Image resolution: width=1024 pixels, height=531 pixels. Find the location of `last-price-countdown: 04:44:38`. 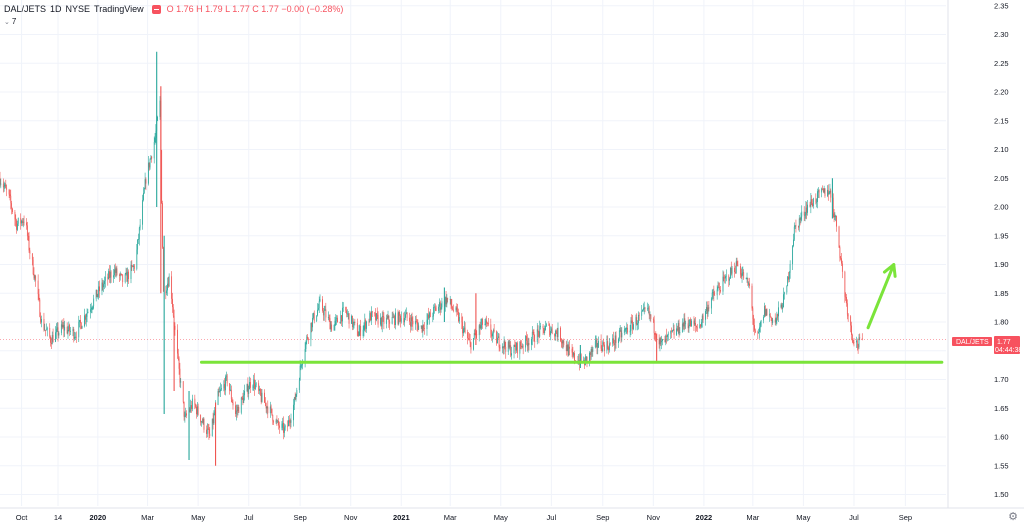

last-price-countdown: 04:44:38 is located at coordinates (1008, 350).